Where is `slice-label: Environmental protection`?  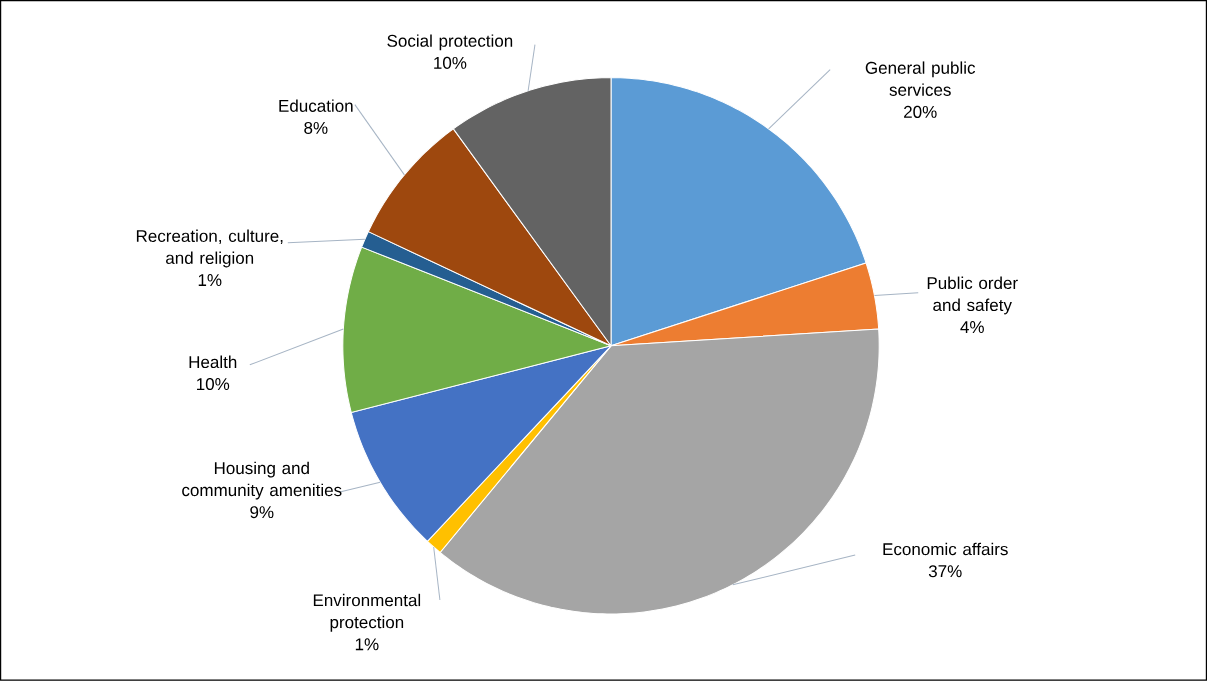
slice-label: Environmental protection is located at coordinates (367, 612).